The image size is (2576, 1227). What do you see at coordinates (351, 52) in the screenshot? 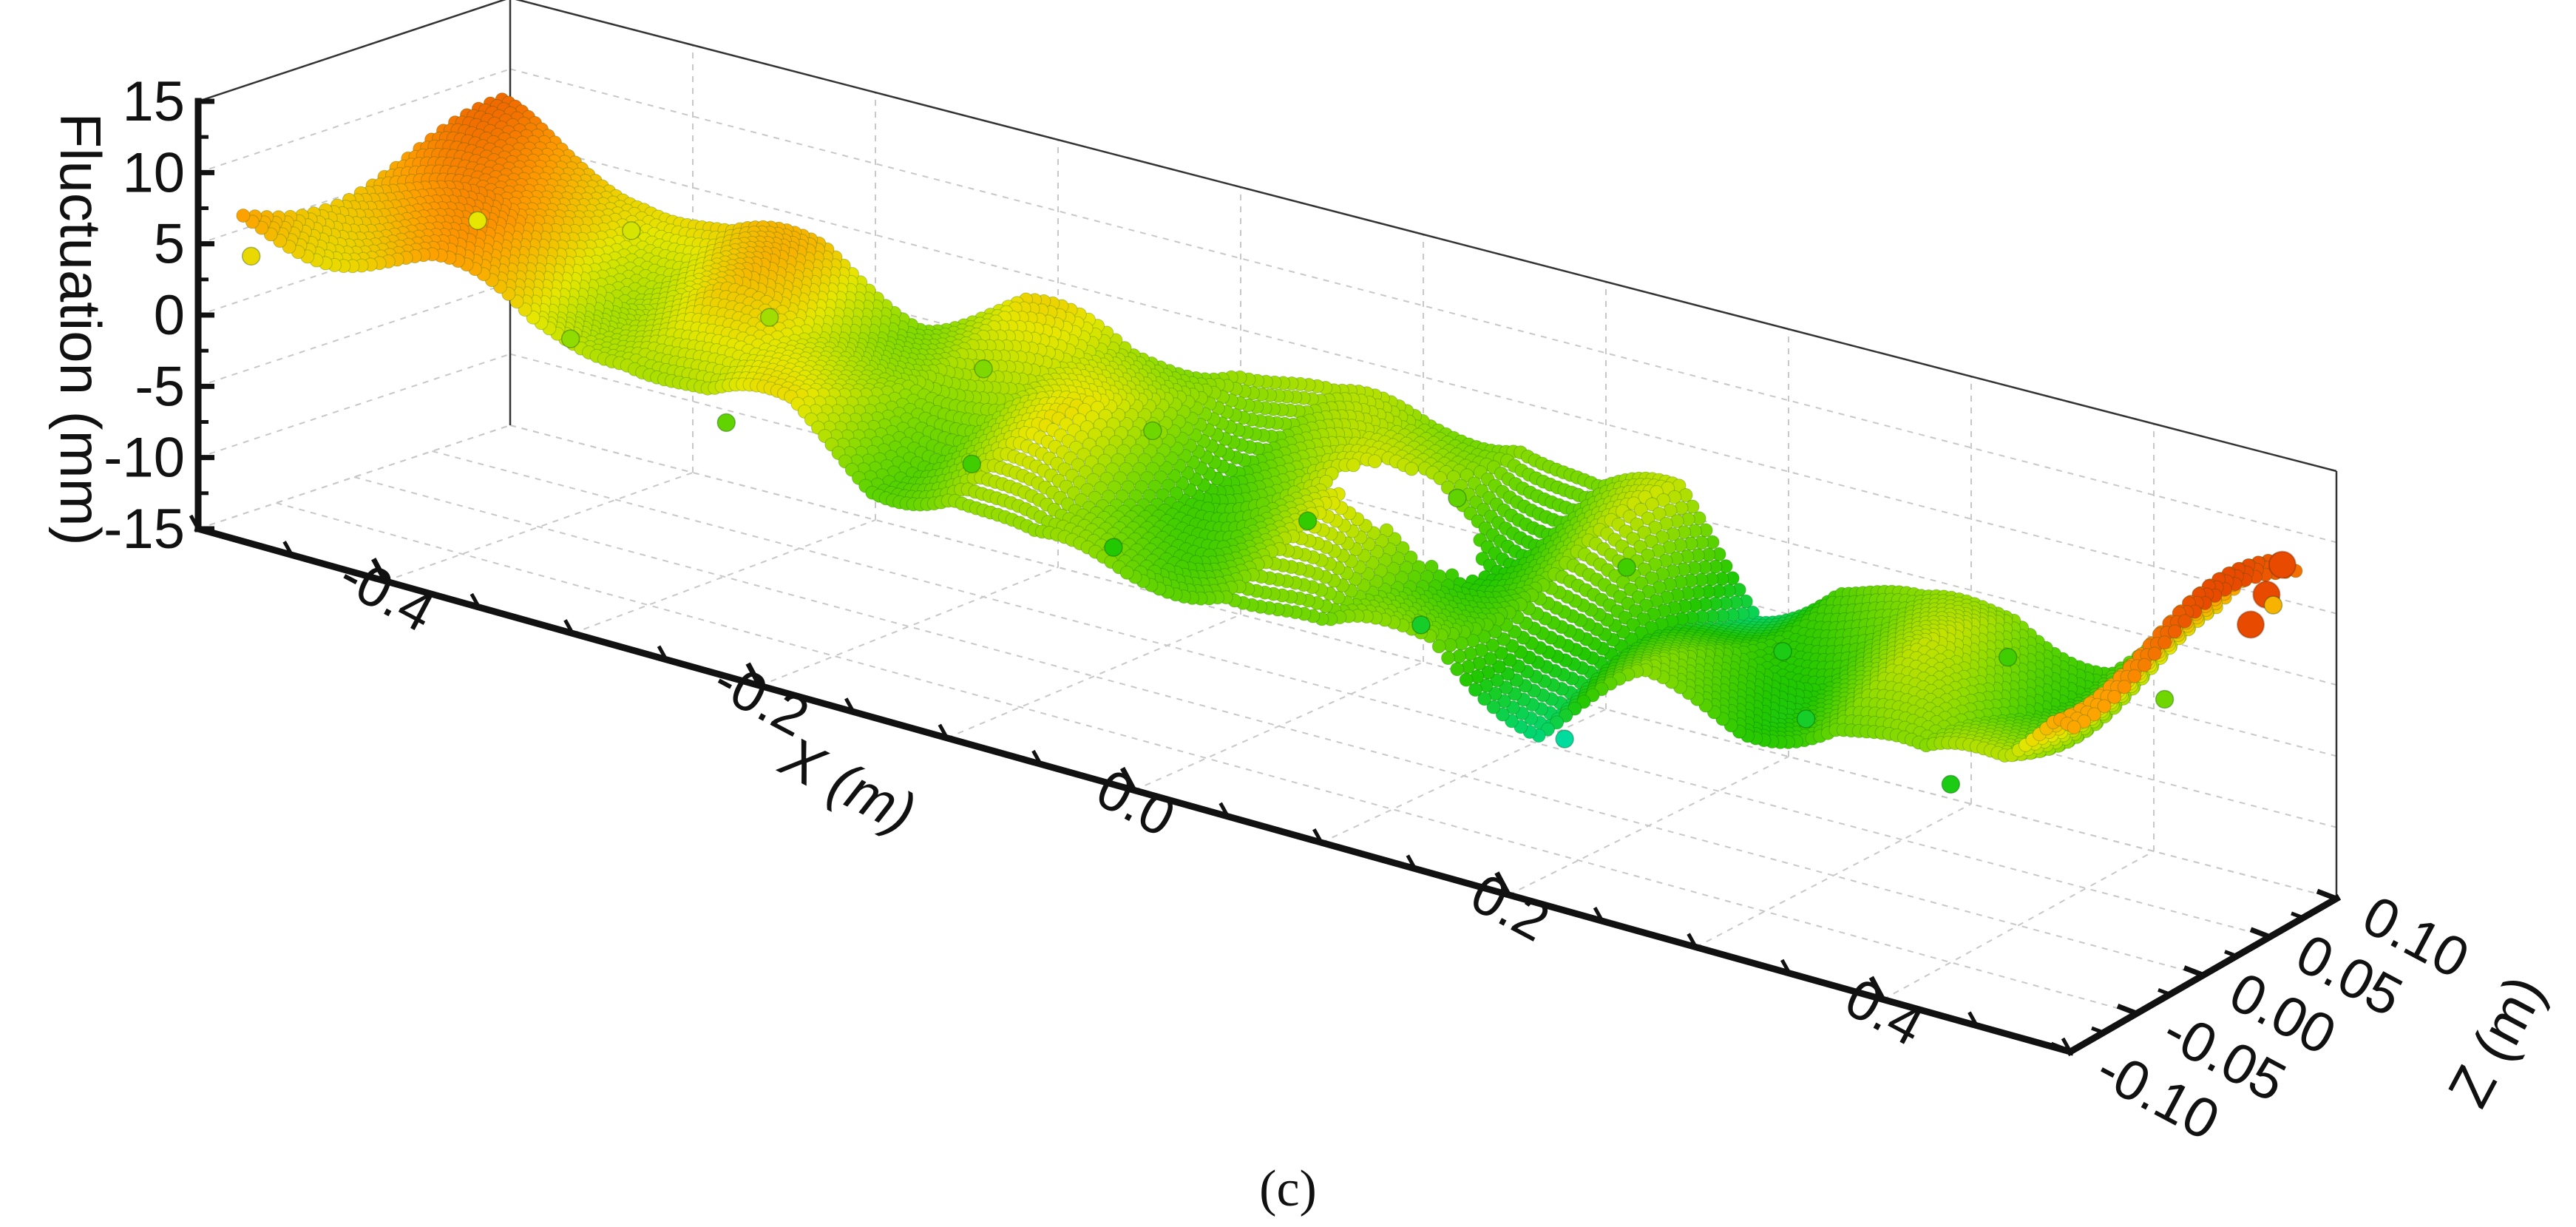
I see `box-edge-top-left` at bounding box center [351, 52].